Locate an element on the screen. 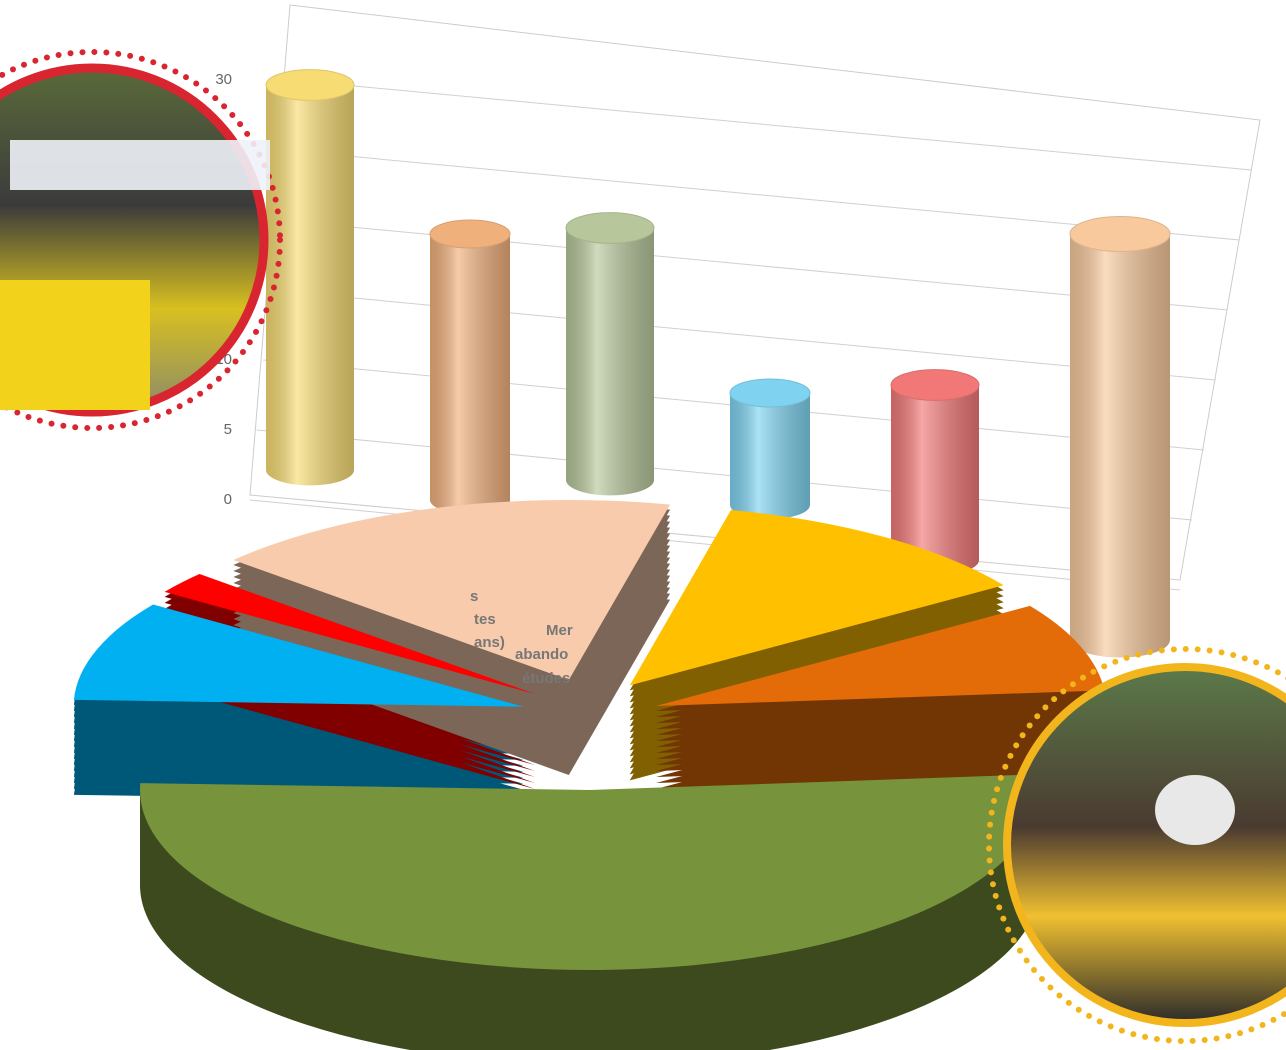 Image resolution: width=1286 pixels, height=1050 pixels. y-tick-label: 30 is located at coordinates (223, 79).